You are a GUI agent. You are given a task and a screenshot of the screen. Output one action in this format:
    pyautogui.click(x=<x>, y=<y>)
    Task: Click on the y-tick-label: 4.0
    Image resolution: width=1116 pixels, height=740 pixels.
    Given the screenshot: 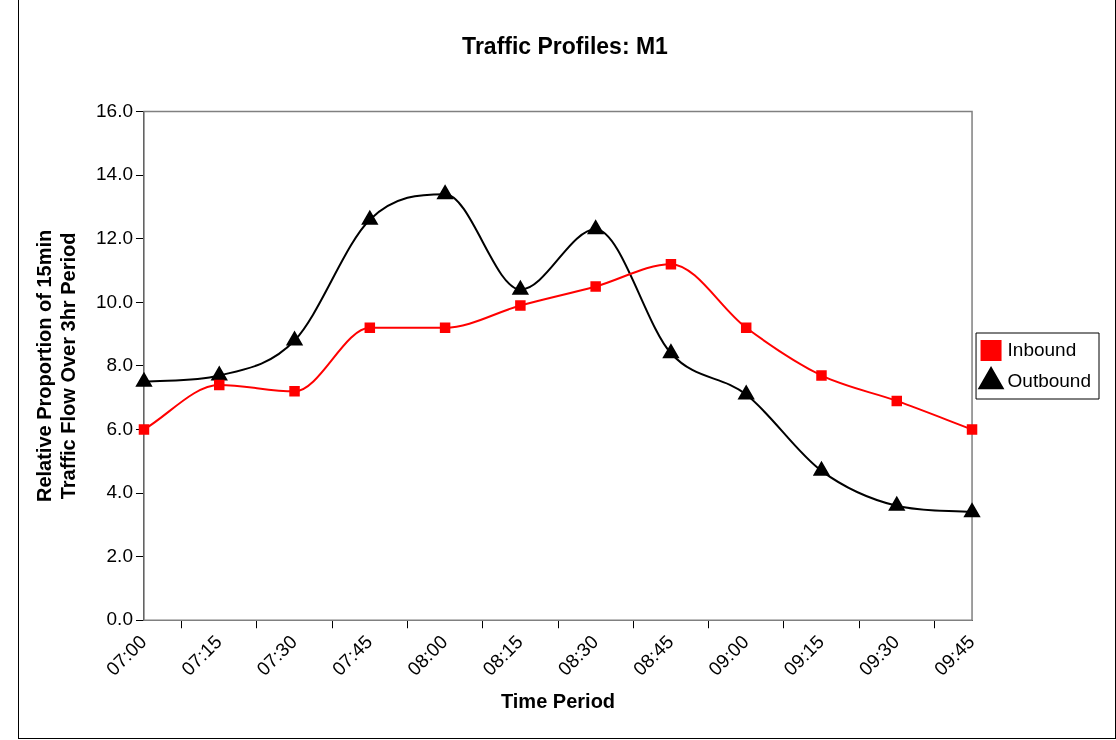 What is the action you would take?
    pyautogui.click(x=119, y=492)
    